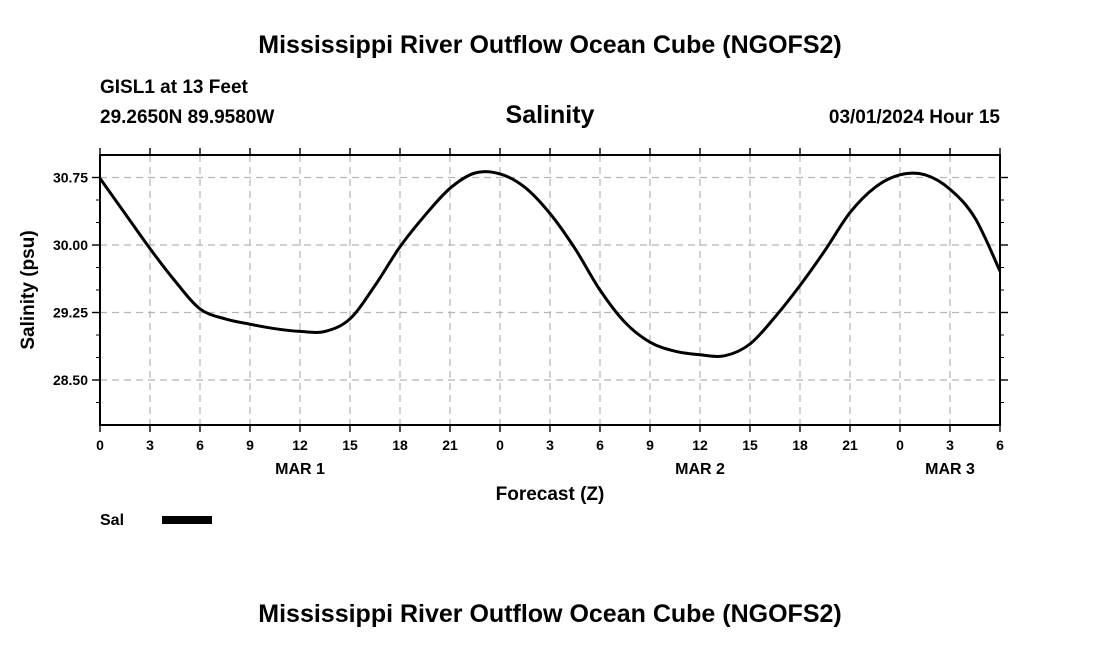  What do you see at coordinates (112, 520) in the screenshot?
I see `legend-label: Sal` at bounding box center [112, 520].